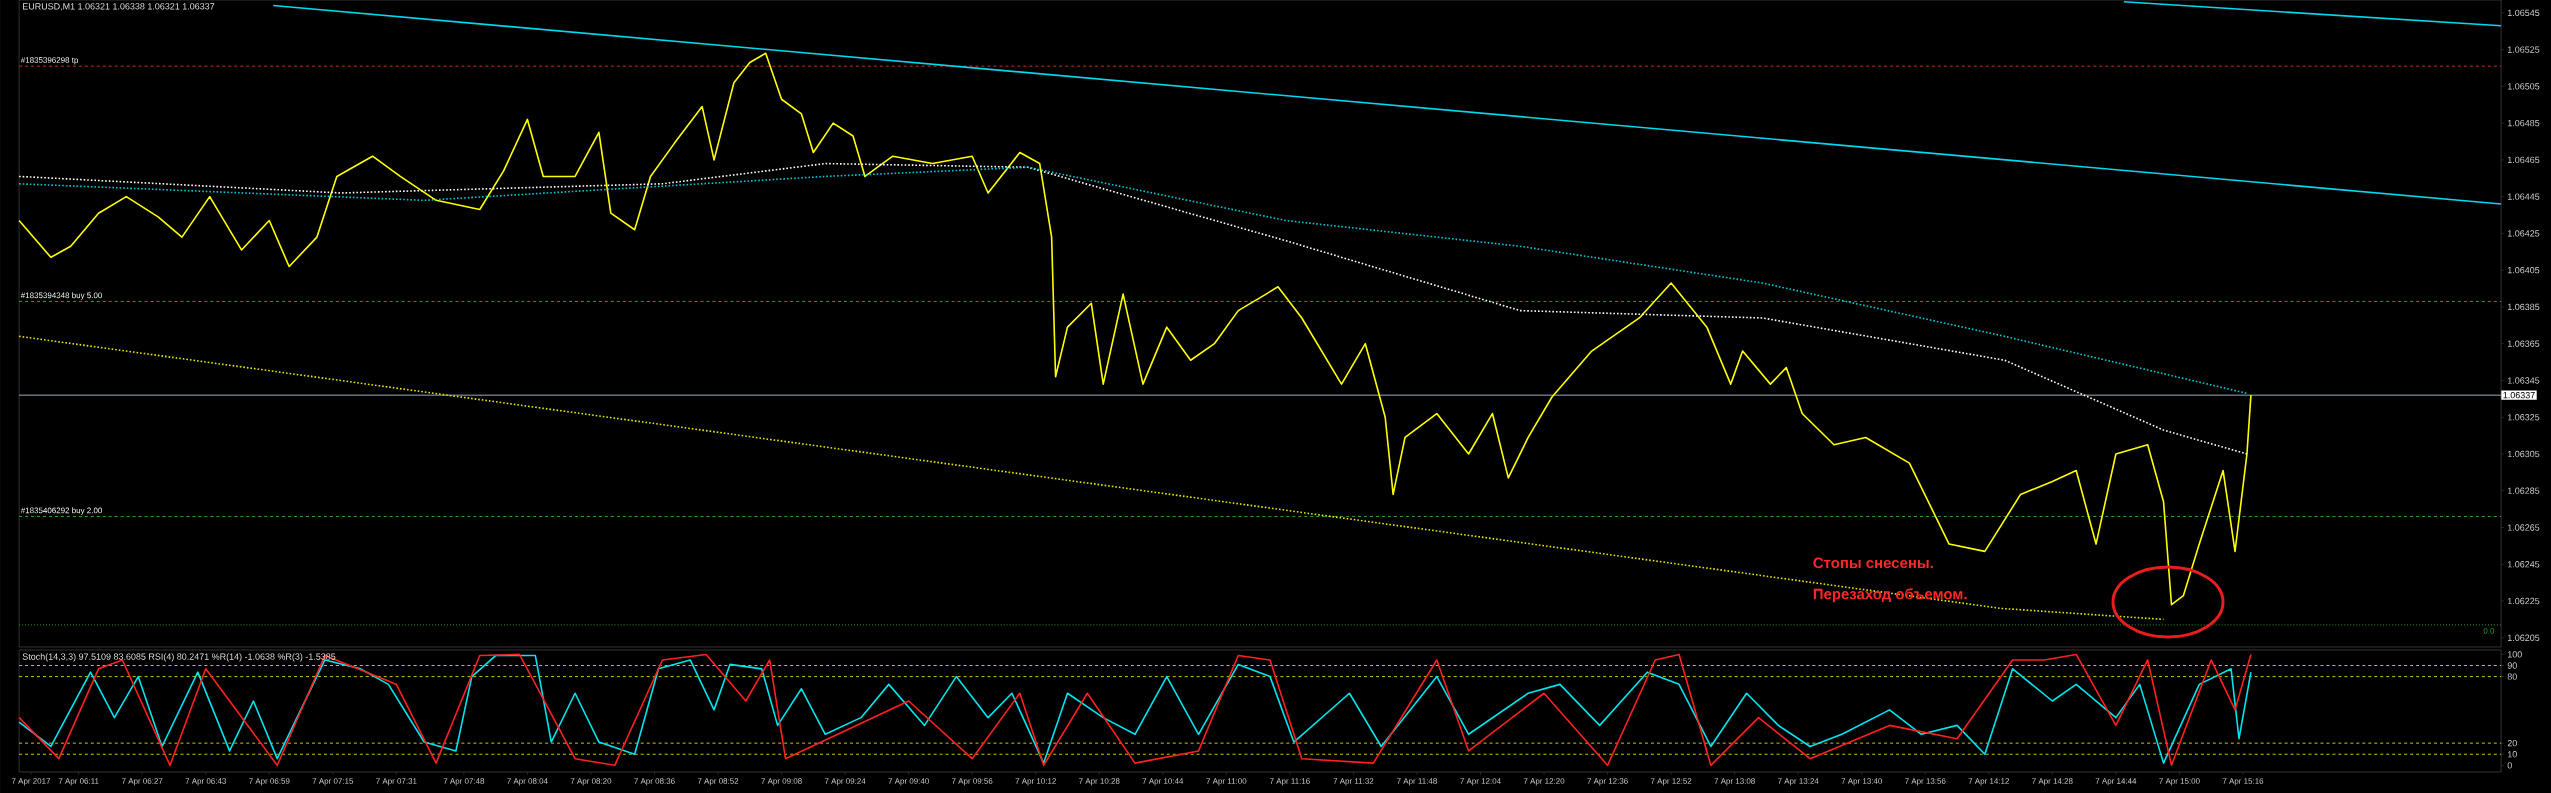  What do you see at coordinates (2523, 123) in the screenshot?
I see `y-tick-label: 1.06485` at bounding box center [2523, 123].